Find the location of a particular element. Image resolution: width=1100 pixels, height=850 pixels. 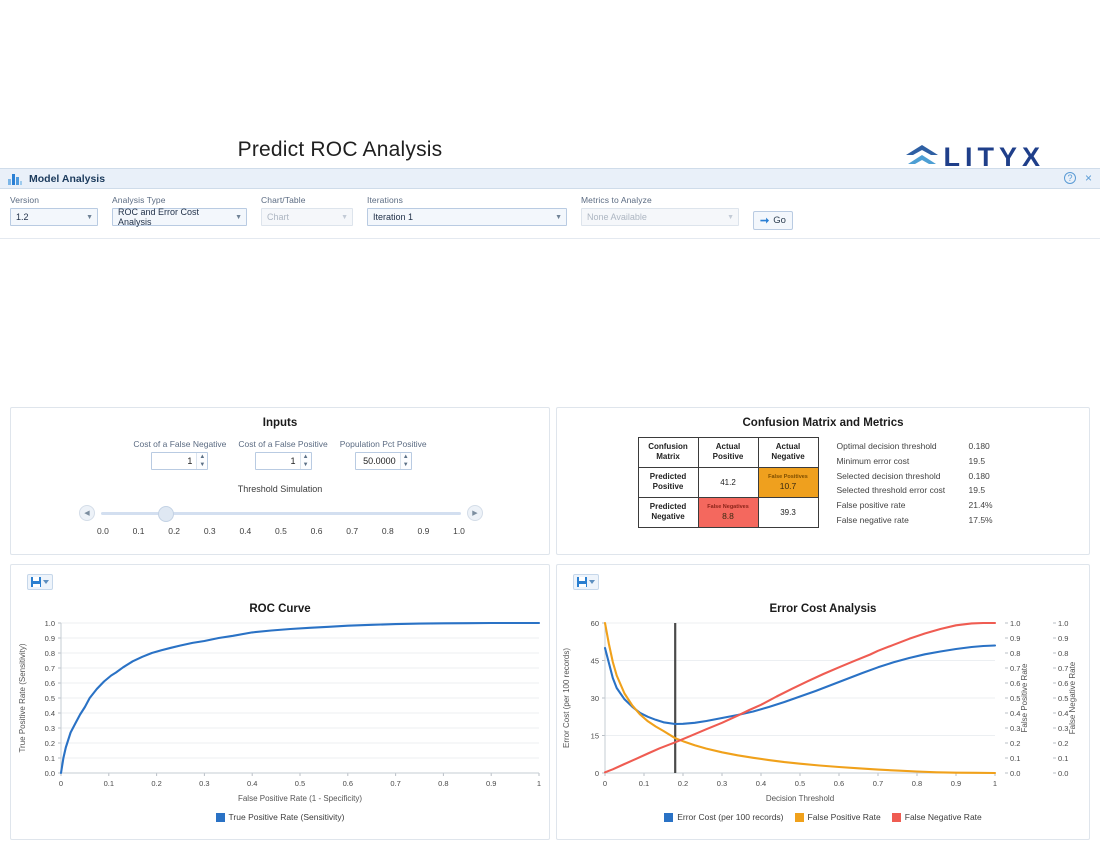

cell-false-negative-label: False Negatives is located at coordinates (728, 506).